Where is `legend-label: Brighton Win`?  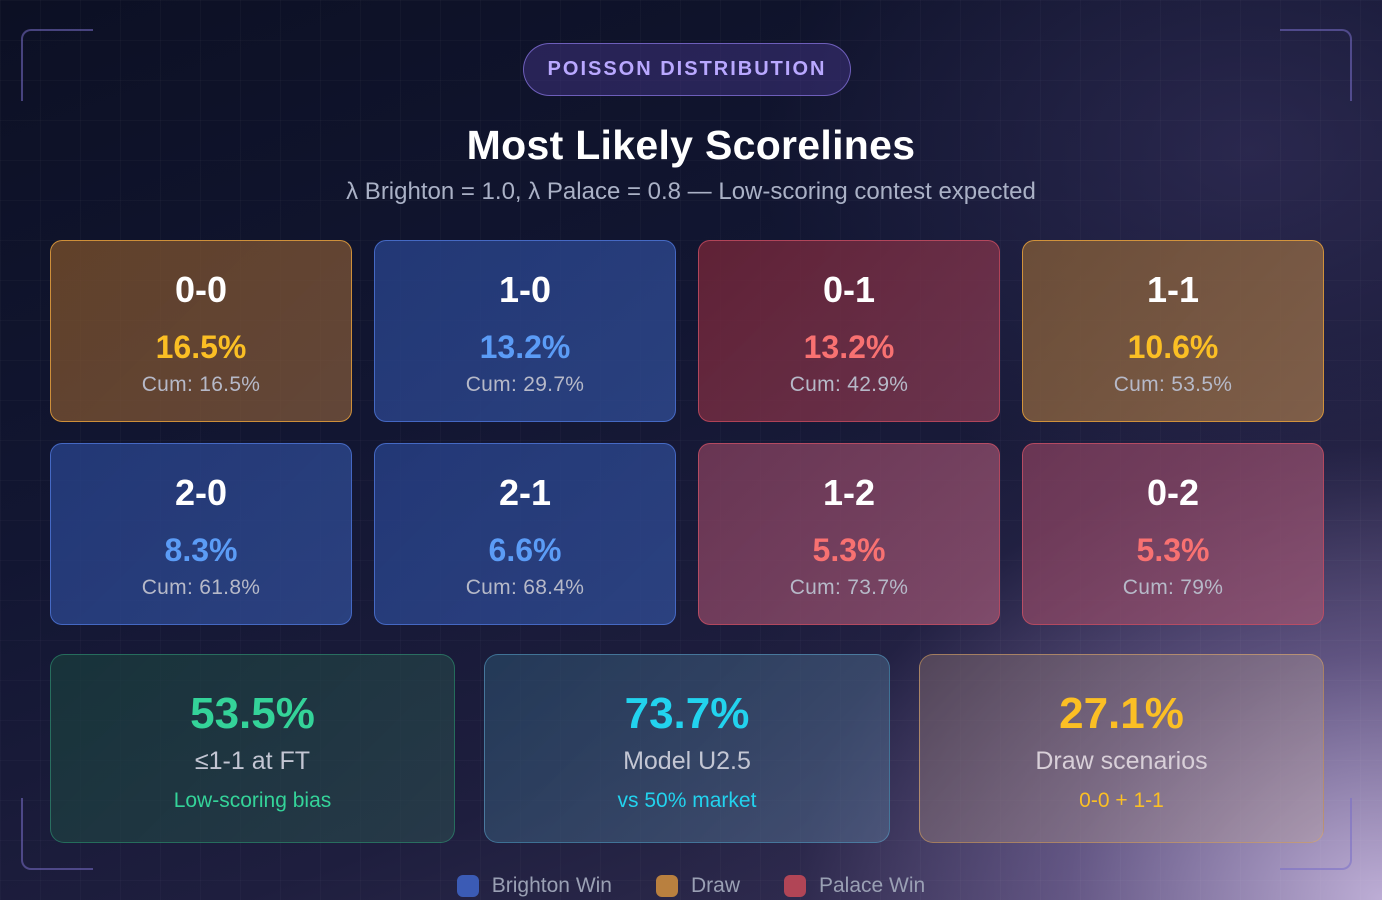
legend-label: Brighton Win is located at coordinates (551, 885).